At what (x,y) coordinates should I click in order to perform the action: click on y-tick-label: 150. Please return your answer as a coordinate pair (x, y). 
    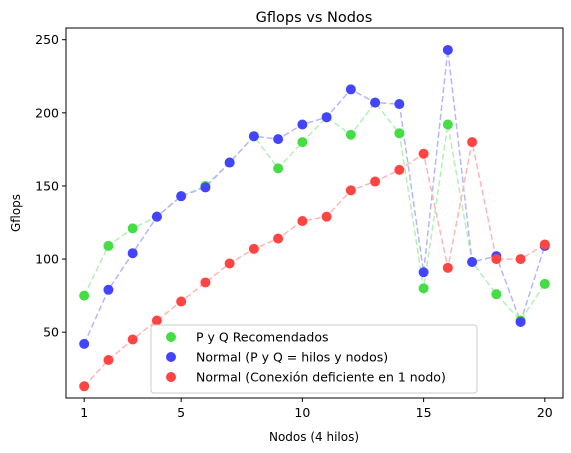
    Looking at the image, I should click on (47, 185).